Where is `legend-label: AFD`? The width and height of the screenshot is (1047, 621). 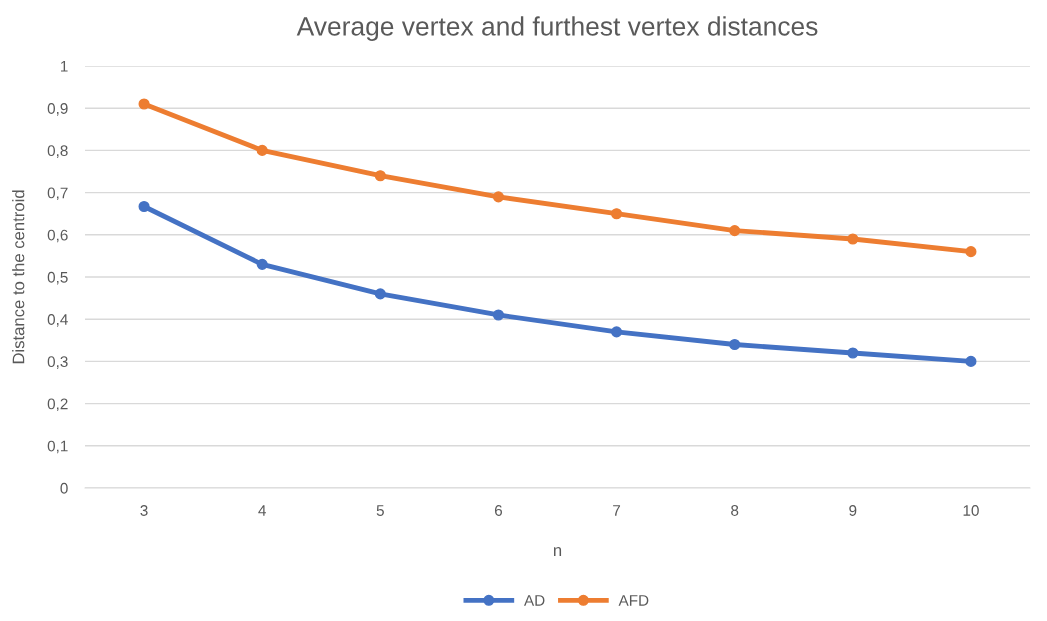 legend-label: AFD is located at coordinates (633, 600).